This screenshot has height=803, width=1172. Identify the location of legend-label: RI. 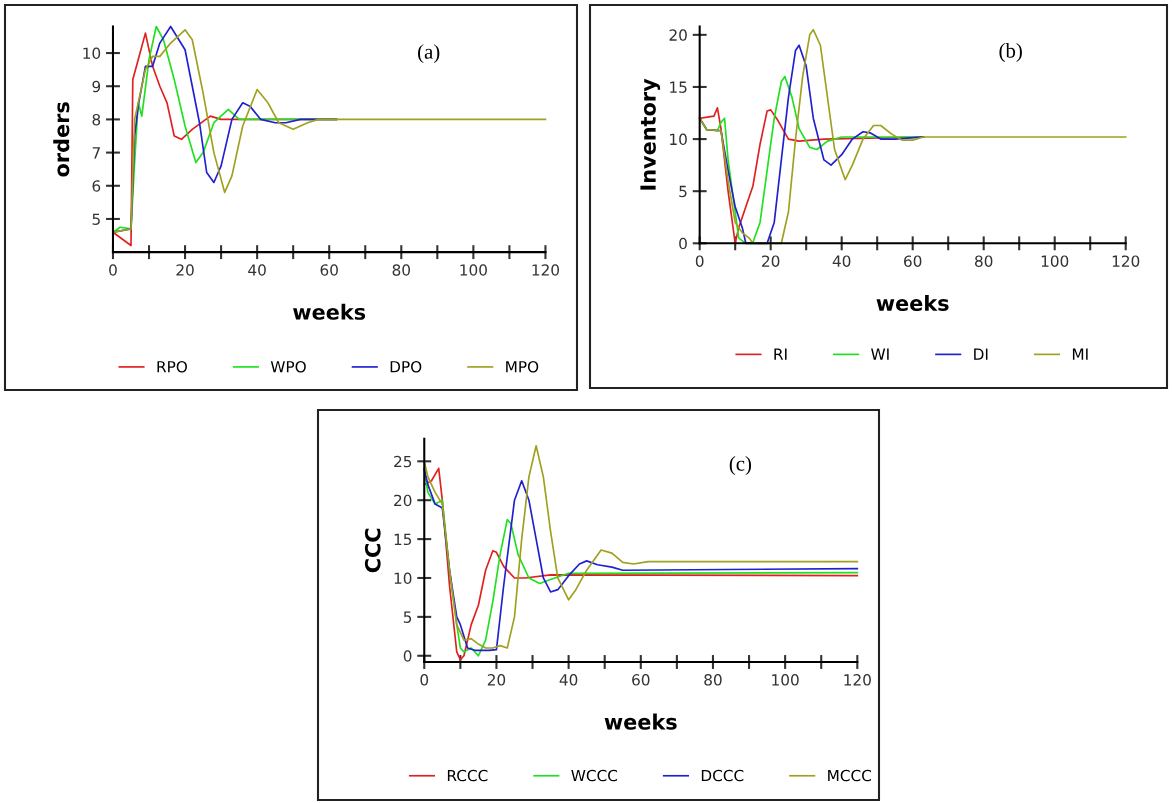
(780, 354).